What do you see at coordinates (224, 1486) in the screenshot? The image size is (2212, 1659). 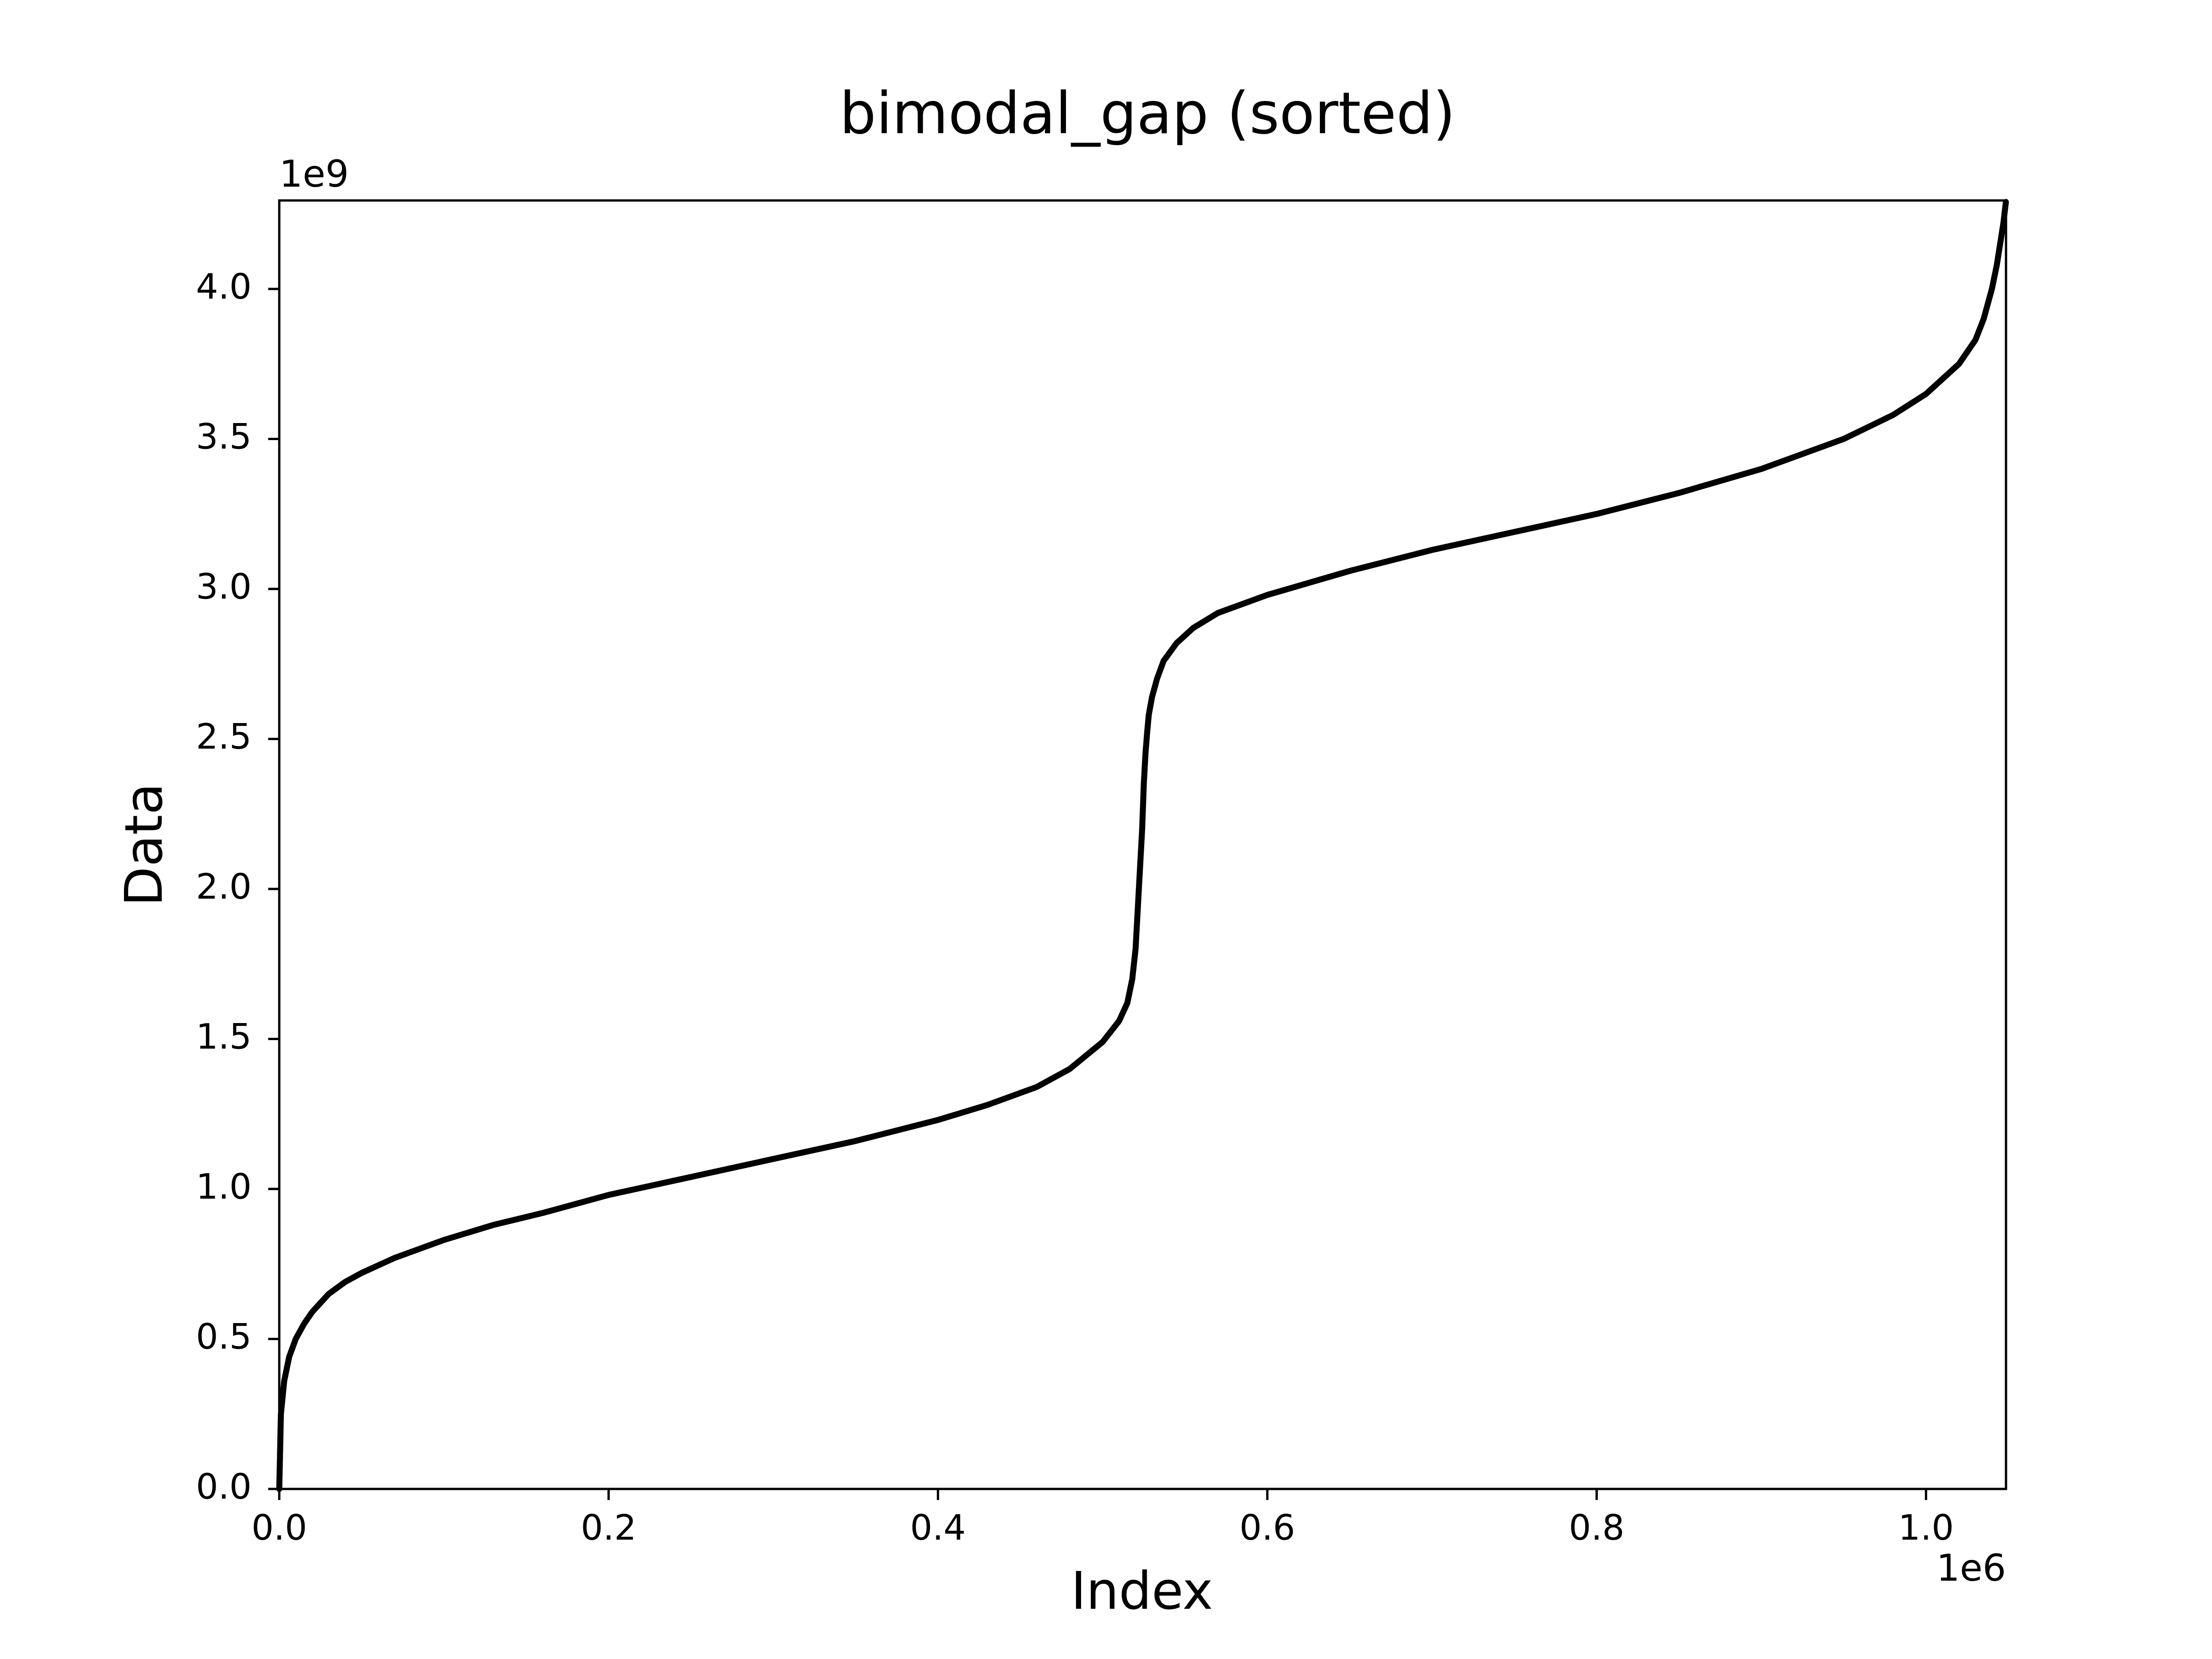 I see `y-tick-label: 0.0` at bounding box center [224, 1486].